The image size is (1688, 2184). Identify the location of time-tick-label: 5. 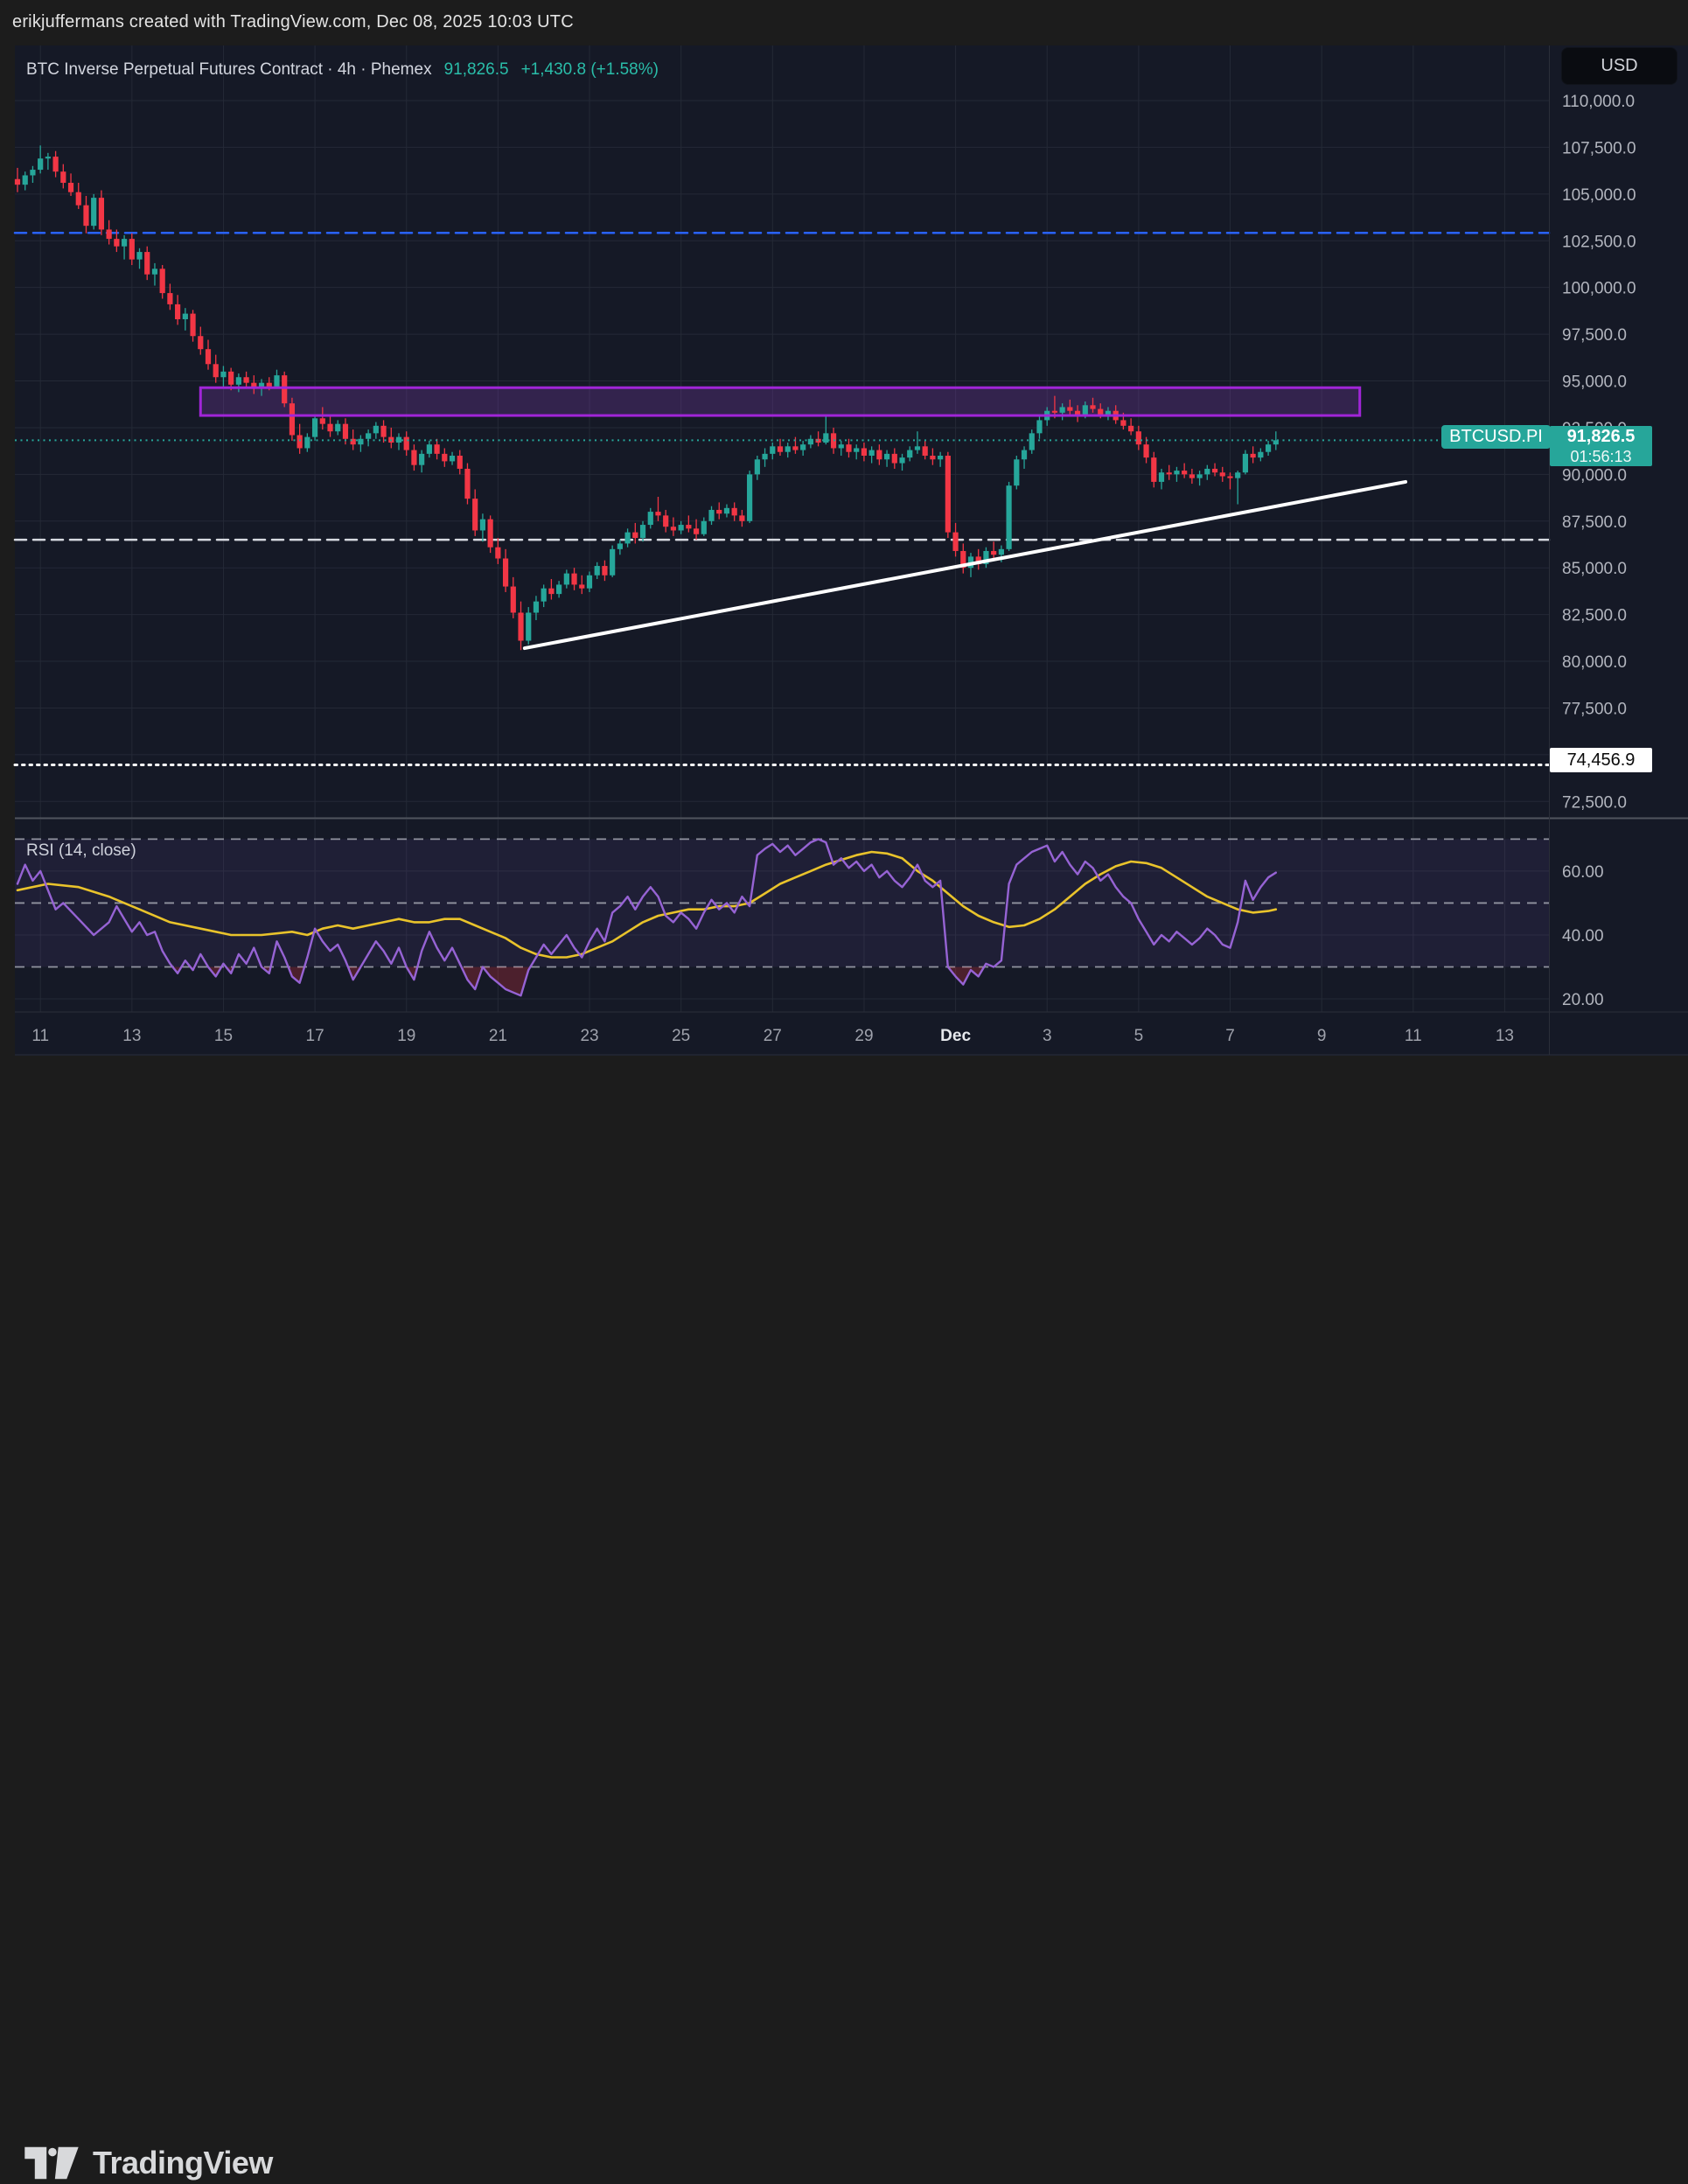
(1139, 1036).